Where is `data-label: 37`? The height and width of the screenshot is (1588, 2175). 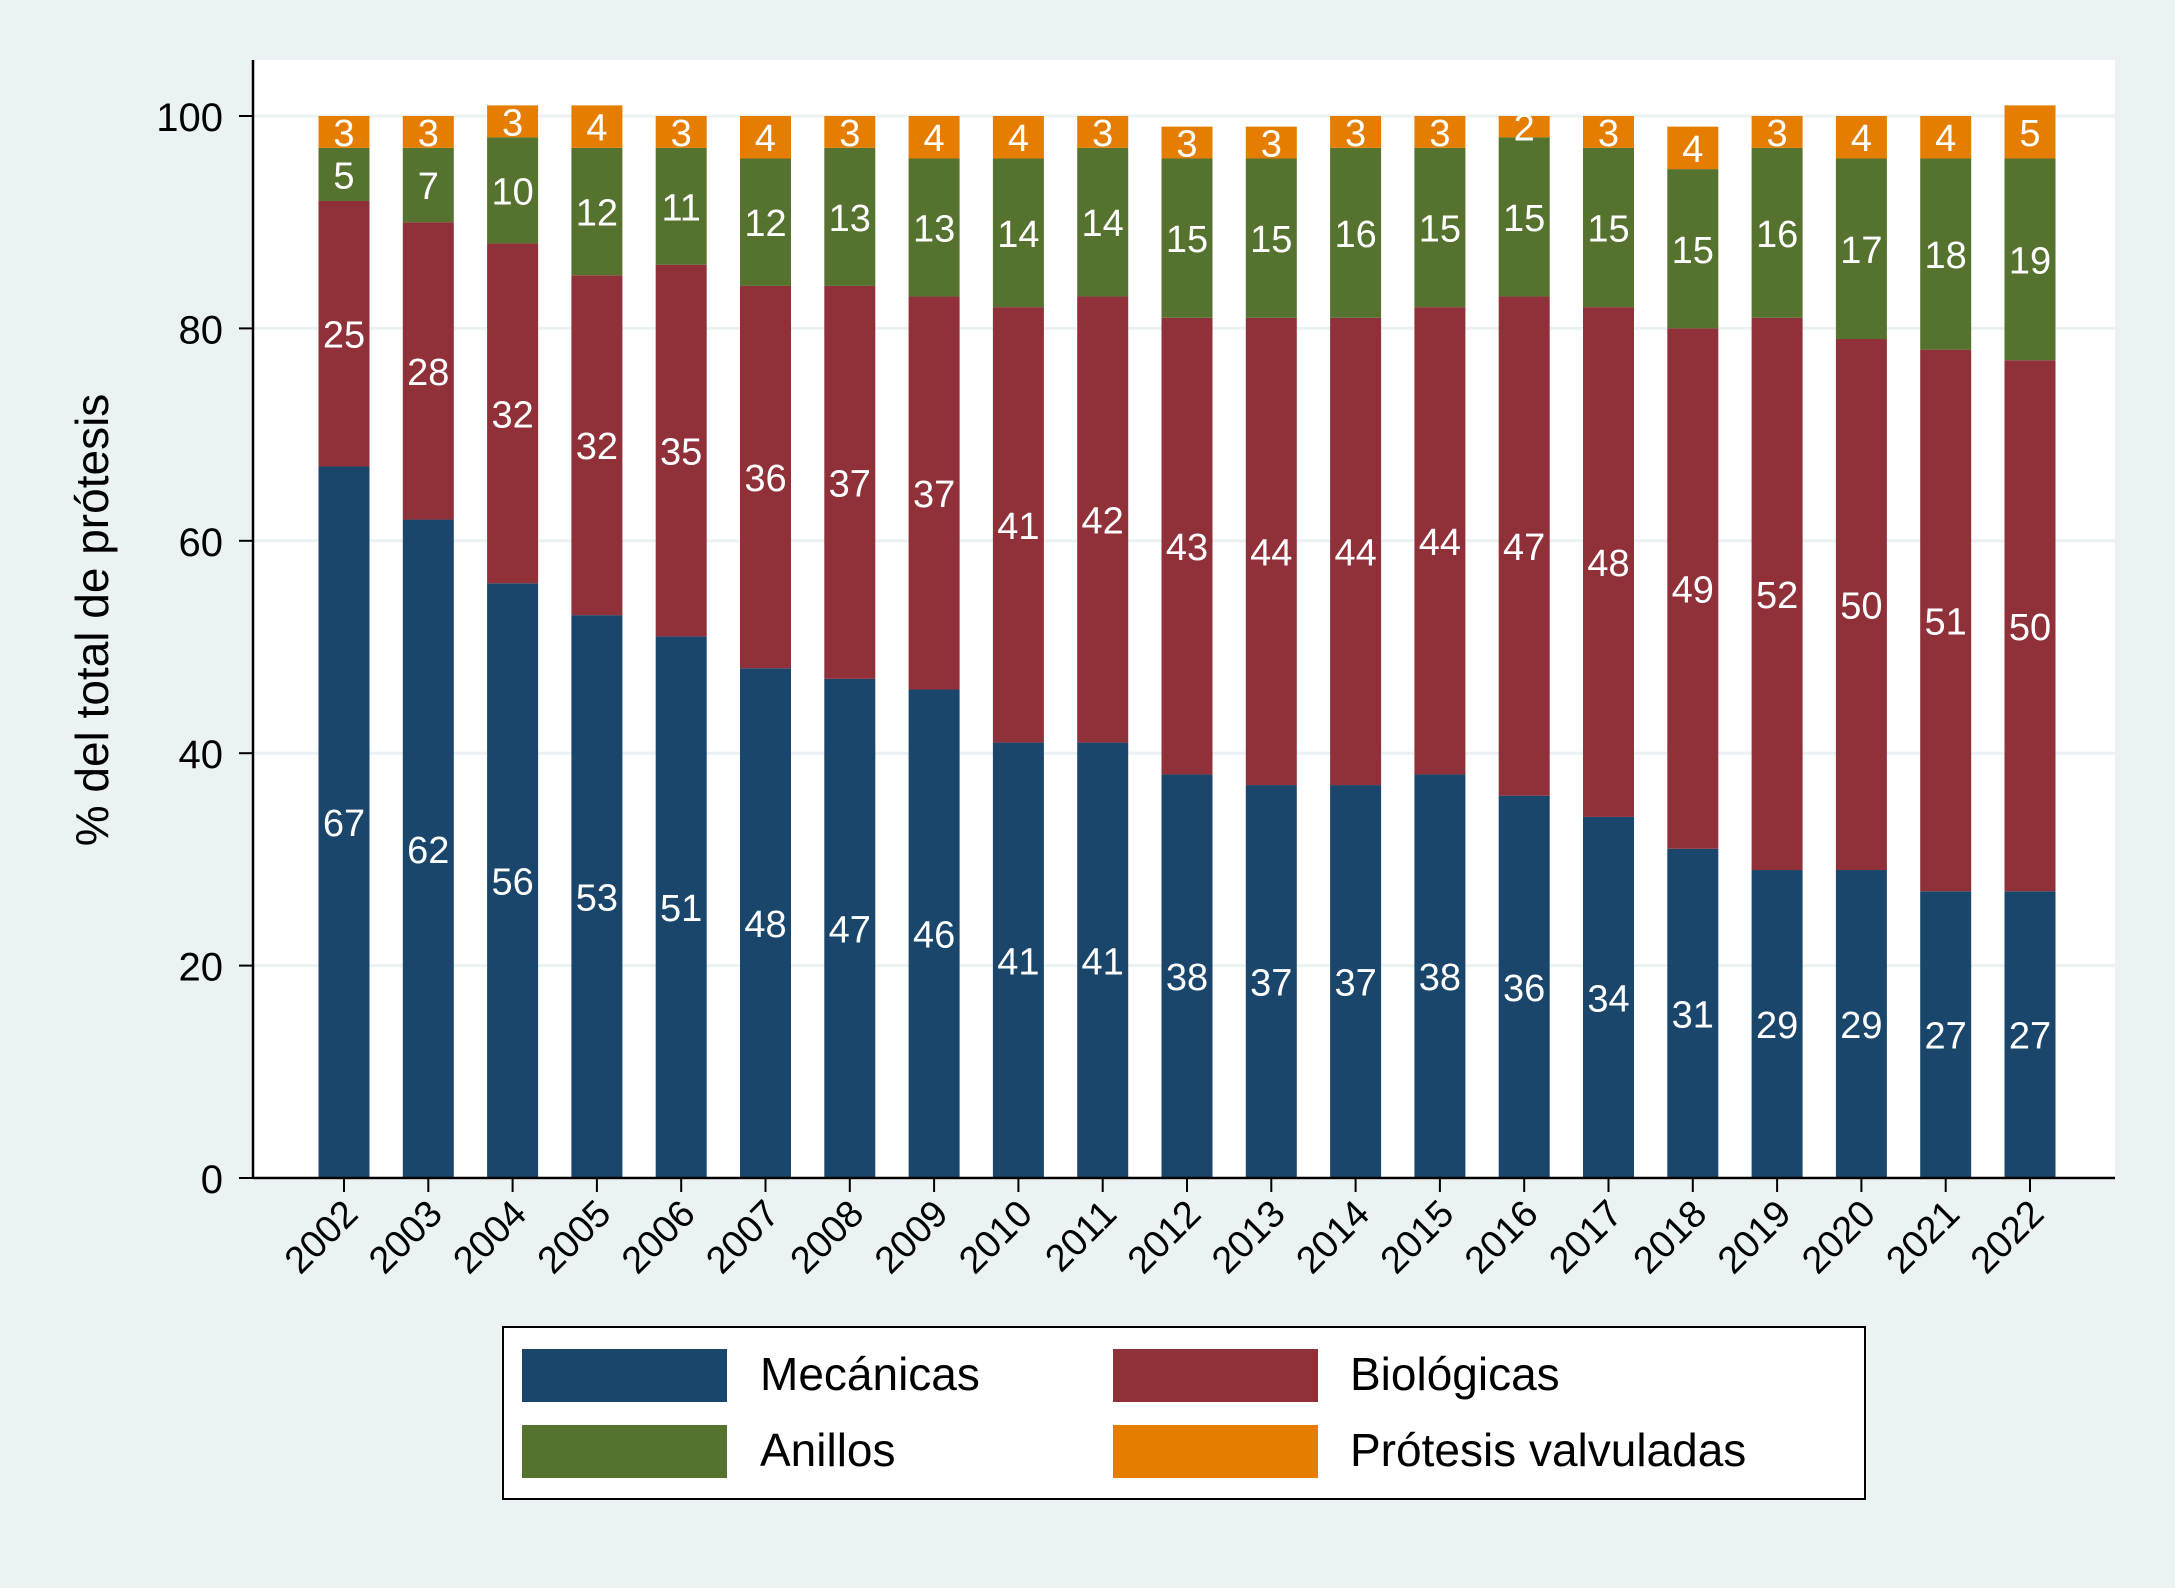 data-label: 37 is located at coordinates (1271, 984).